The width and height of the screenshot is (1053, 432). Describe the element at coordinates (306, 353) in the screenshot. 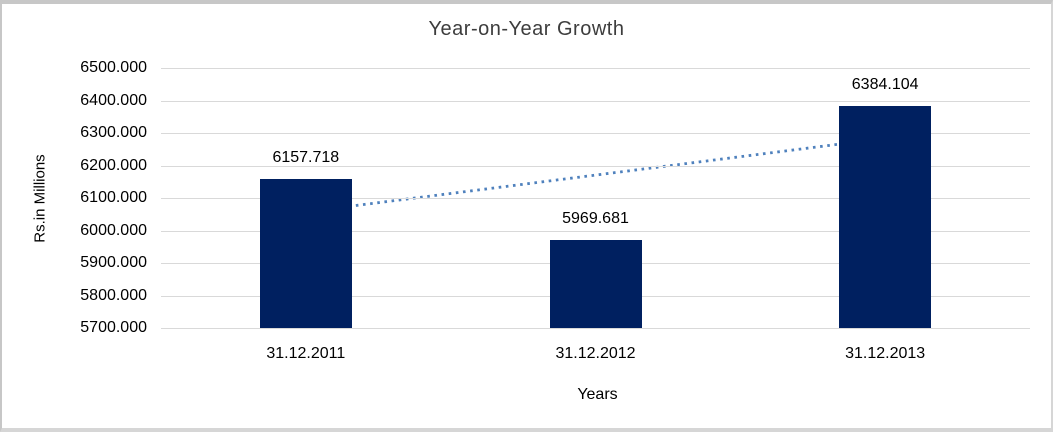

I see `x-category-label: 31.12.2011` at that location.